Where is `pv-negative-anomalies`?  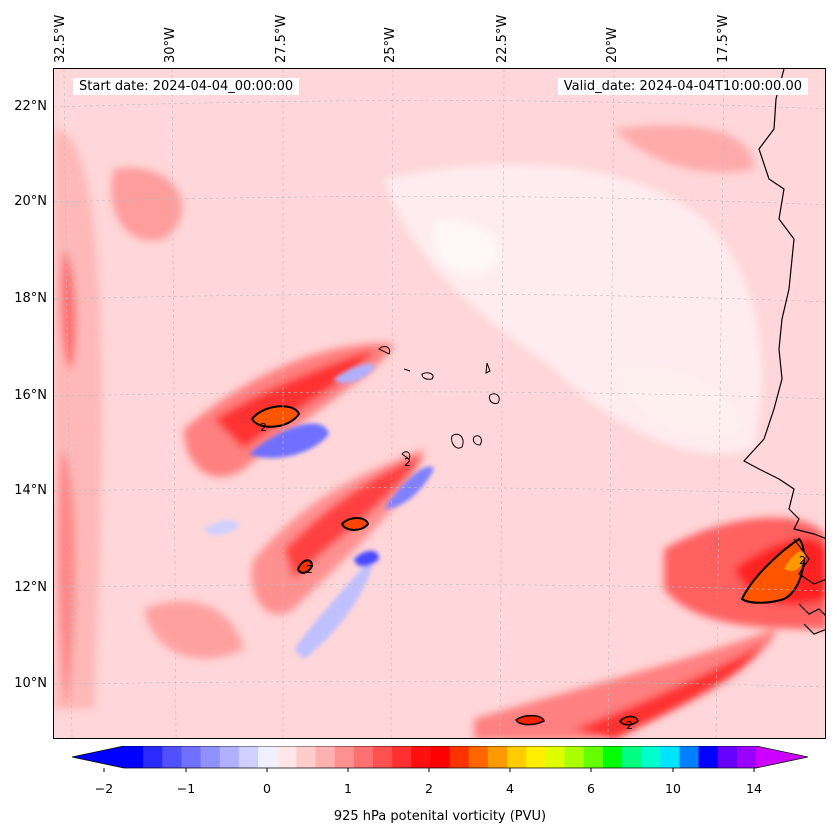
pv-negative-anomalies is located at coordinates (319, 511).